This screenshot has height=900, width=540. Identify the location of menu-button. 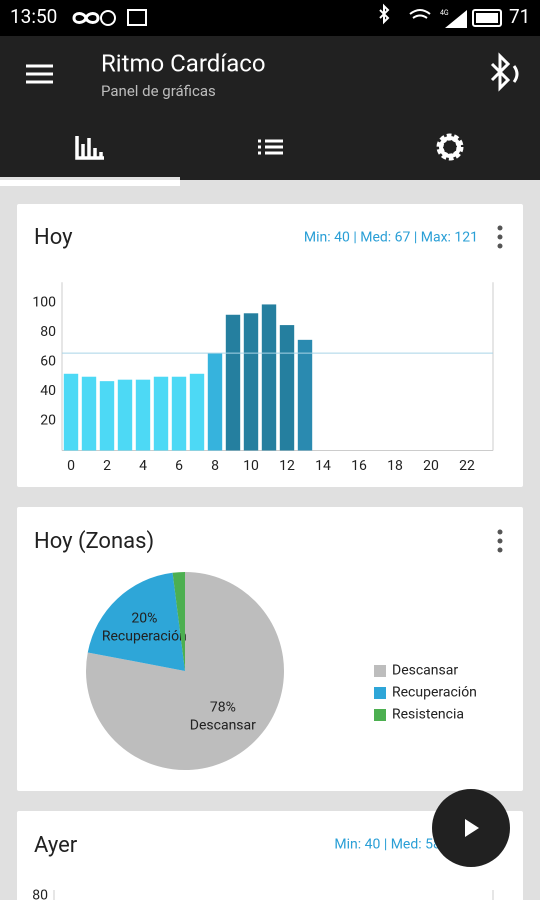
(39, 74).